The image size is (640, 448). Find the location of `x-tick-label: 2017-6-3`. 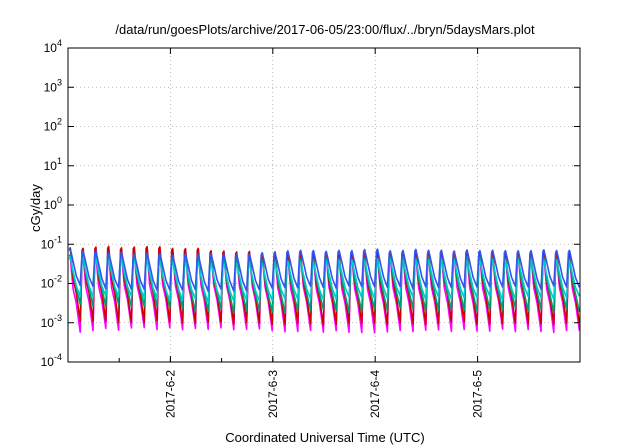

x-tick-label: 2017-6-3 is located at coordinates (273, 394).